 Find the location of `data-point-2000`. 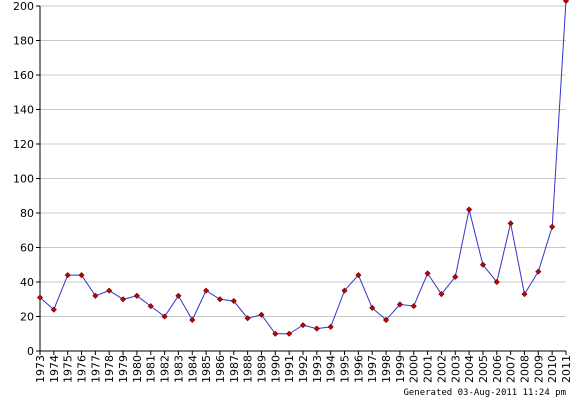

data-point-2000 is located at coordinates (413, 306).